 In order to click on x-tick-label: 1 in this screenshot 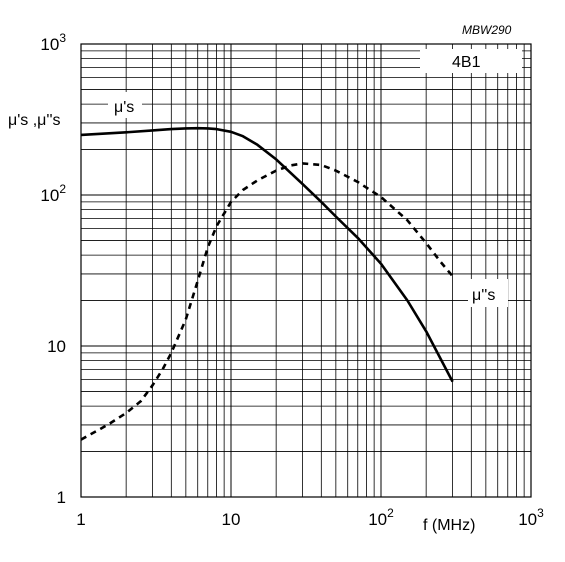, I will do `click(80, 519)`.